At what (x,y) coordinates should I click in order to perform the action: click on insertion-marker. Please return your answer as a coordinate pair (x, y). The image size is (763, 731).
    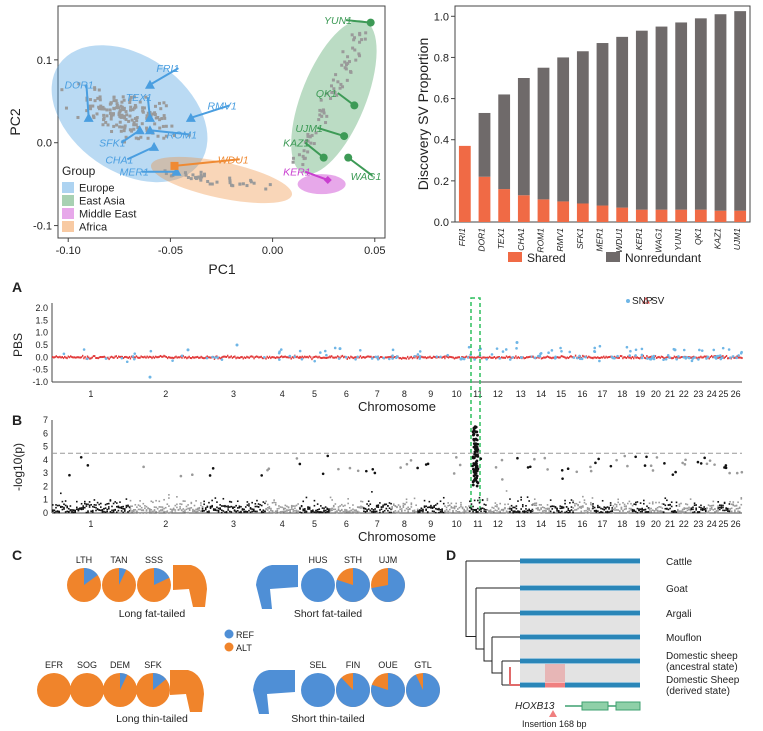
    Looking at the image, I should click on (553, 713).